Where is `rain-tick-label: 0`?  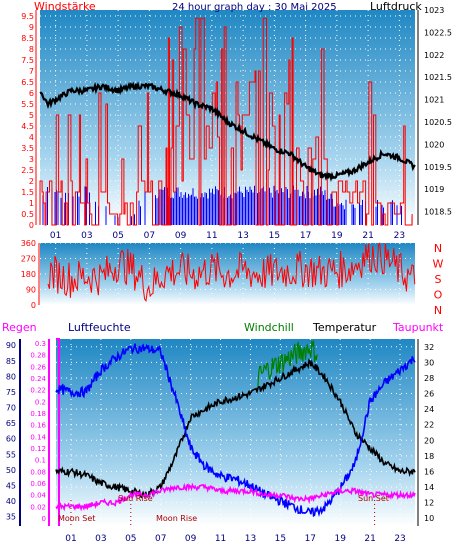
rain-tick-label: 0 is located at coordinates (44, 519).